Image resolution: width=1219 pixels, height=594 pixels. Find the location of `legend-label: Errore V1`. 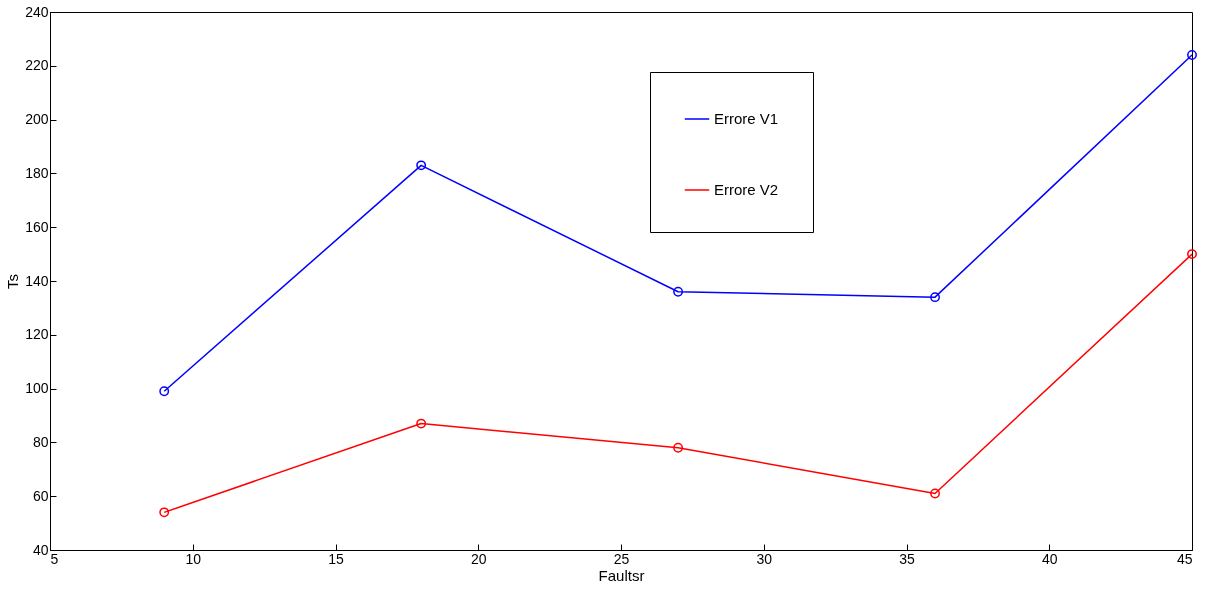

legend-label: Errore V1 is located at coordinates (746, 118).